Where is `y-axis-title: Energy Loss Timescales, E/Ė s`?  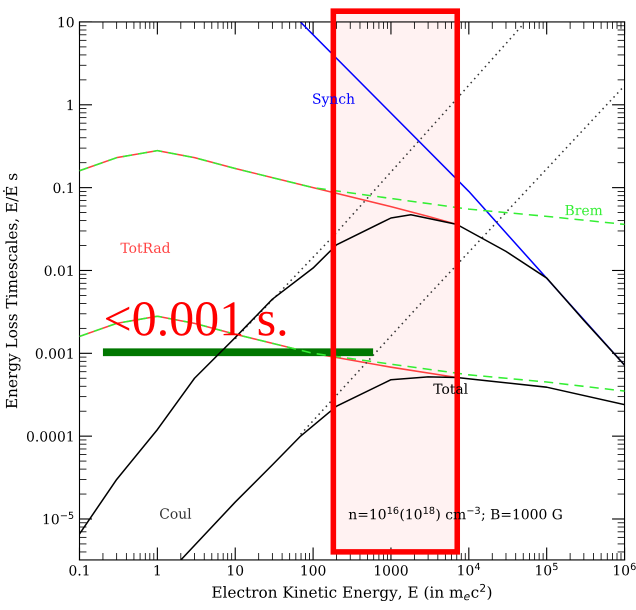
y-axis-title: Energy Loss Timescales, E/Ė s is located at coordinates (11, 291).